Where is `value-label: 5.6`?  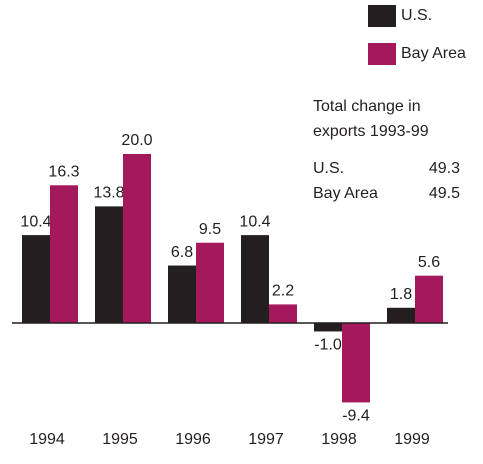 value-label: 5.6 is located at coordinates (429, 262).